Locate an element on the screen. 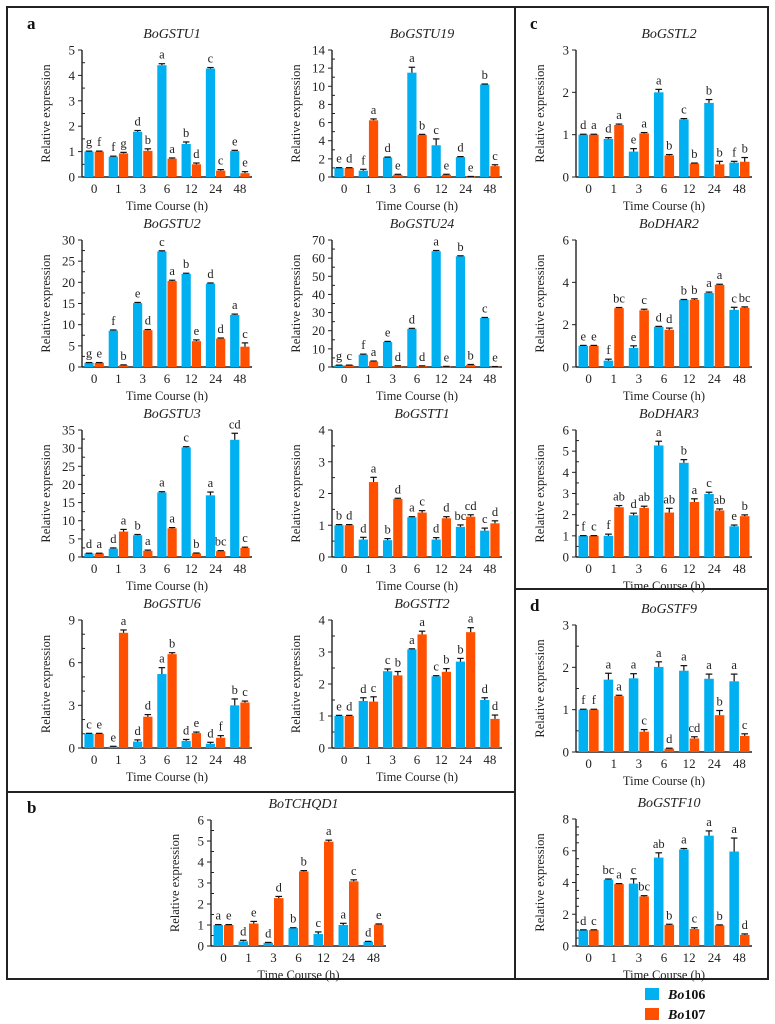  x-axis-label: Time Course (h) is located at coordinates (167, 586).